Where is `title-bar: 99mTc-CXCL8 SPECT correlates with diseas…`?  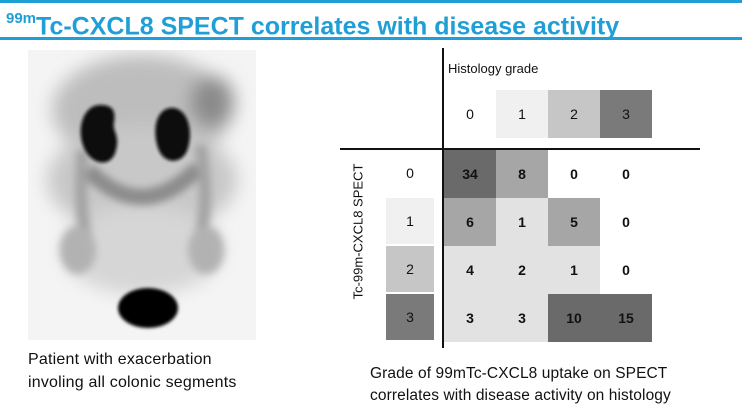
title-bar: 99mTc-CXCL8 SPECT correlates with diseas… is located at coordinates (371, 20).